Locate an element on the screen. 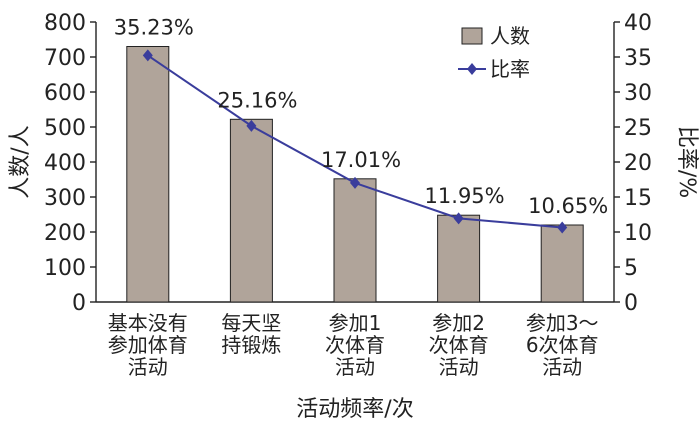 The height and width of the screenshot is (428, 700). y2-tick-label: 25 is located at coordinates (638, 128).